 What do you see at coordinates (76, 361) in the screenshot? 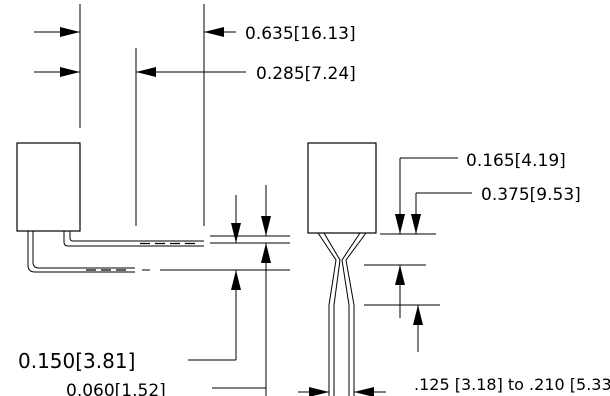
I see `dim-label-lead-standoff: 0.150[3.81]` at bounding box center [76, 361].